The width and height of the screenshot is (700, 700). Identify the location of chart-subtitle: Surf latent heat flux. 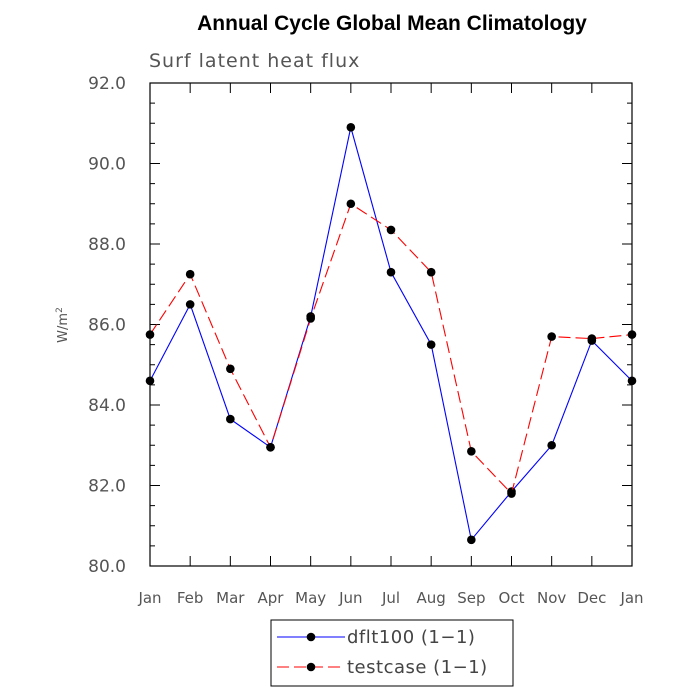
(254, 61).